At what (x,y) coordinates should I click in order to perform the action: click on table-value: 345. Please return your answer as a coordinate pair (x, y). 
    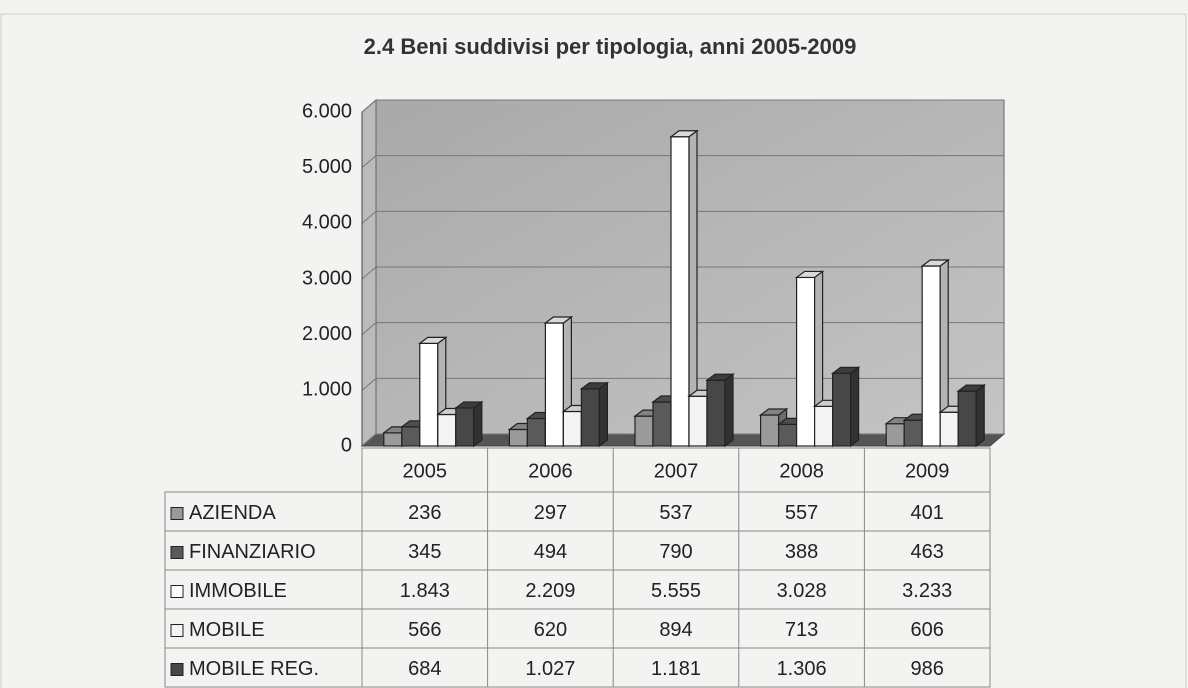
    Looking at the image, I should click on (424, 552).